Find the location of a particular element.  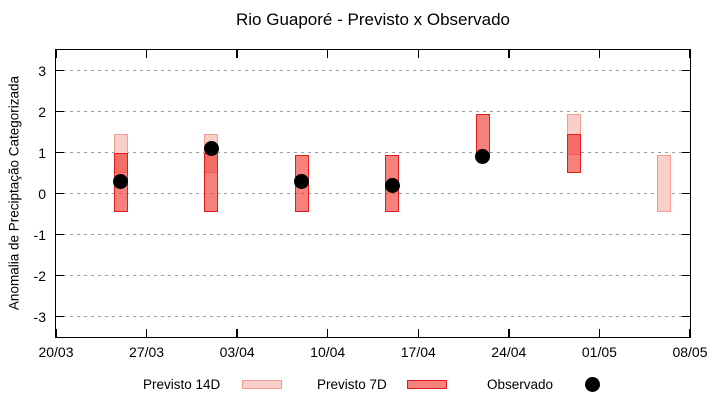

chart-title: Rio Guaporé - Previsto x Observado is located at coordinates (373, 19).